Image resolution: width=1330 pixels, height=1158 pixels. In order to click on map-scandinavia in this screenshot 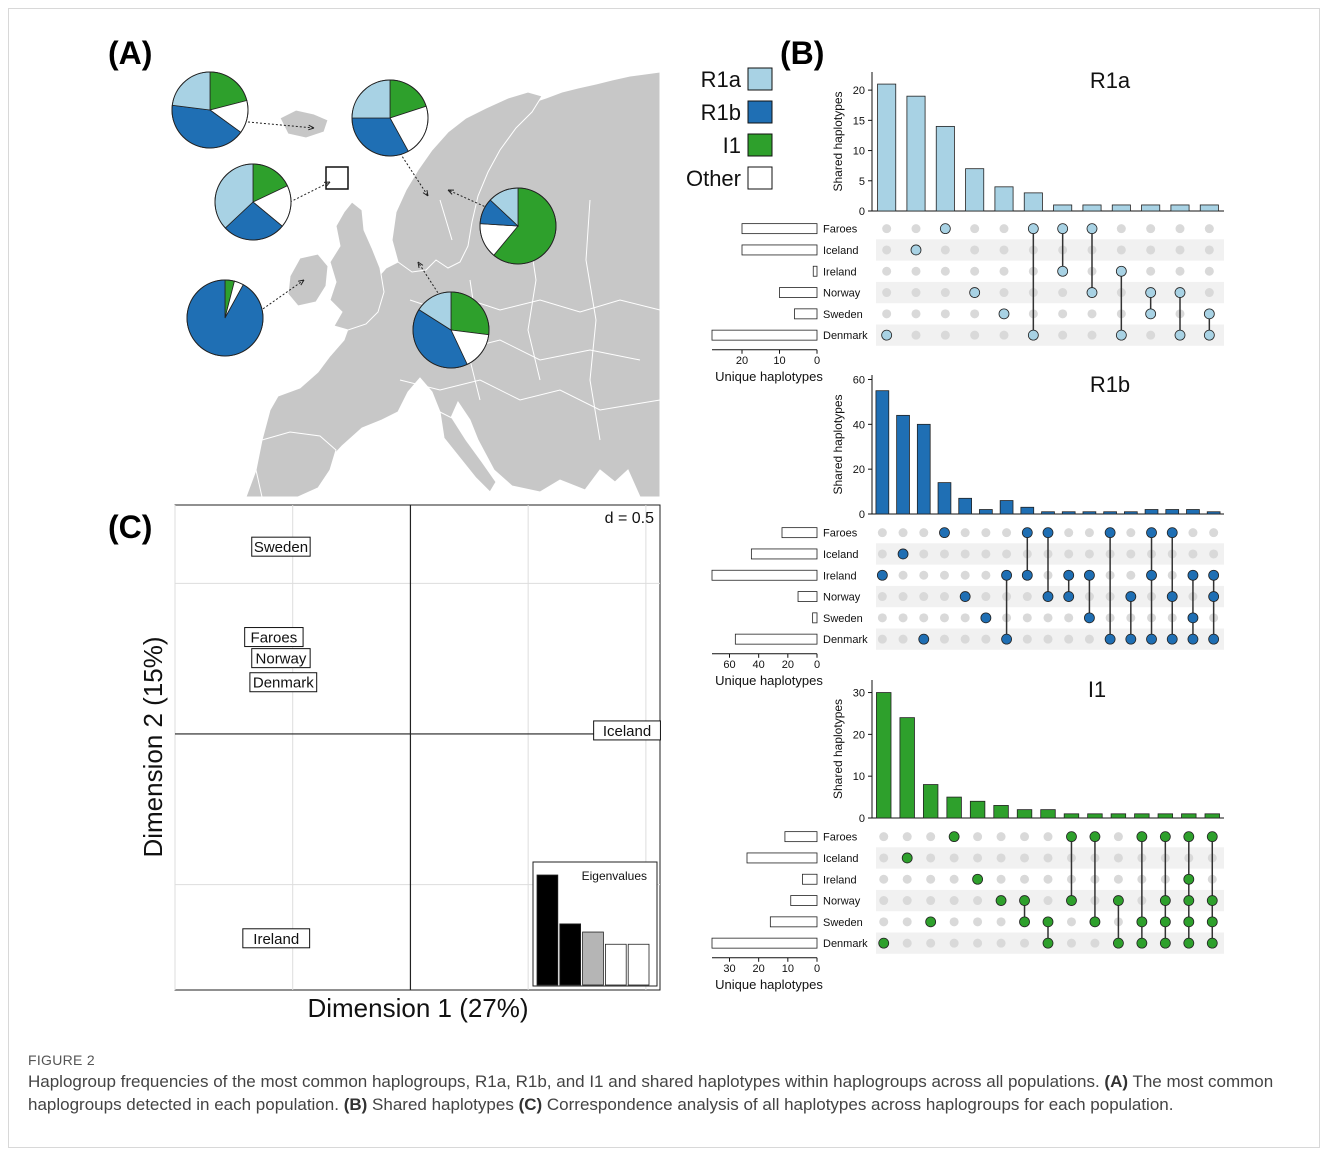, I will do `click(467, 182)`.